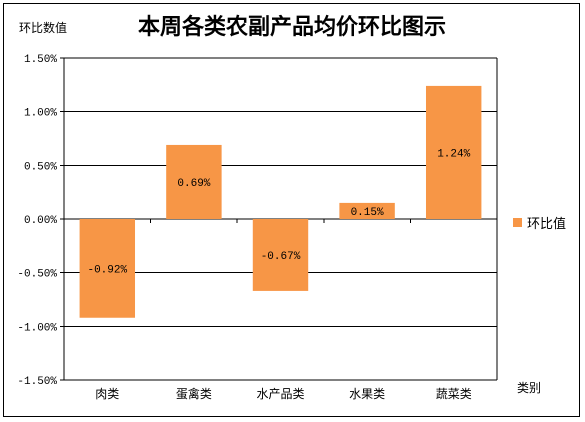  I want to click on chart-title: 本周各类农副产品均价环比图示, so click(292, 27).